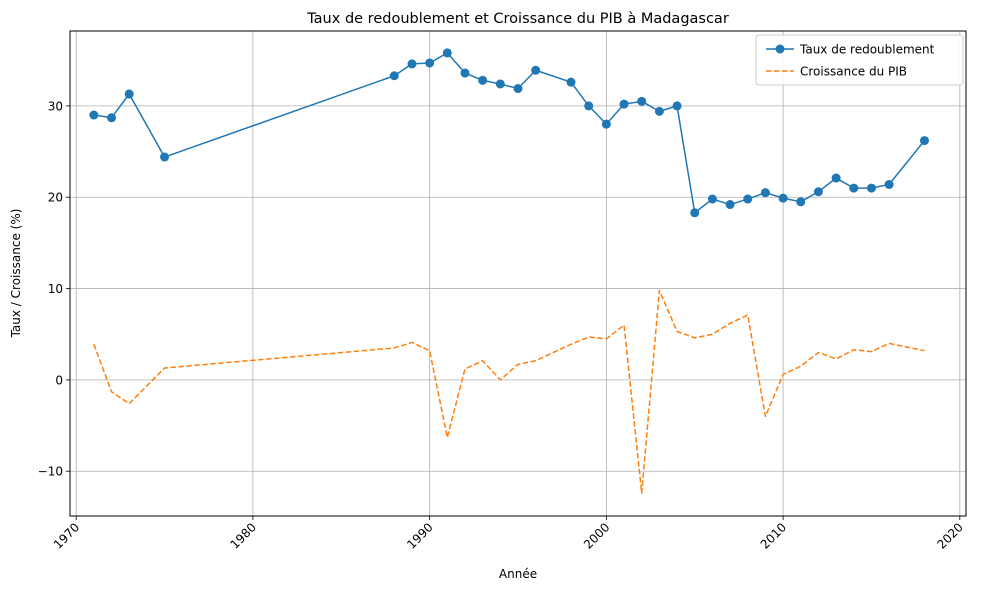  What do you see at coordinates (243, 535) in the screenshot?
I see `x-tick-label: 1980` at bounding box center [243, 535].